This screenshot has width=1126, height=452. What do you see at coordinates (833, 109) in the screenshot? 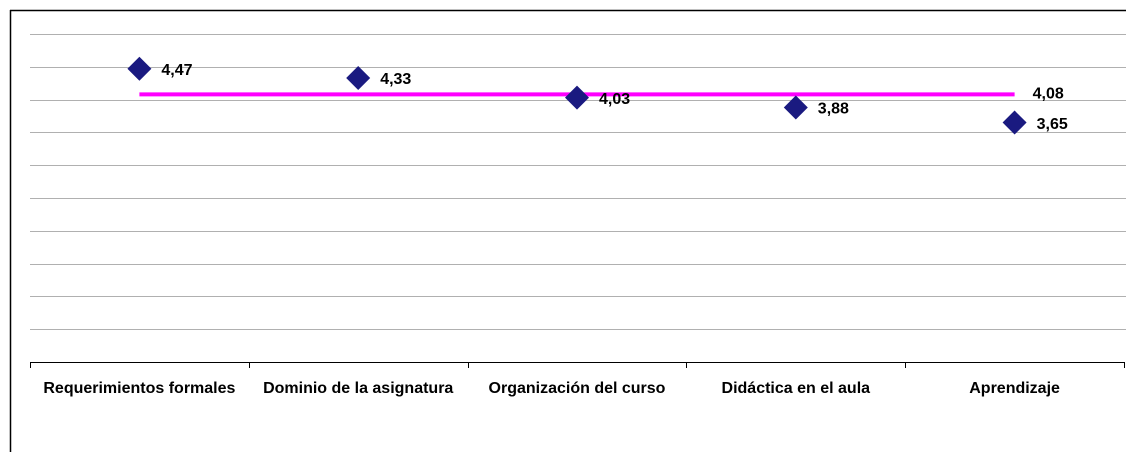
I see `data-label: 3,88` at bounding box center [833, 109].